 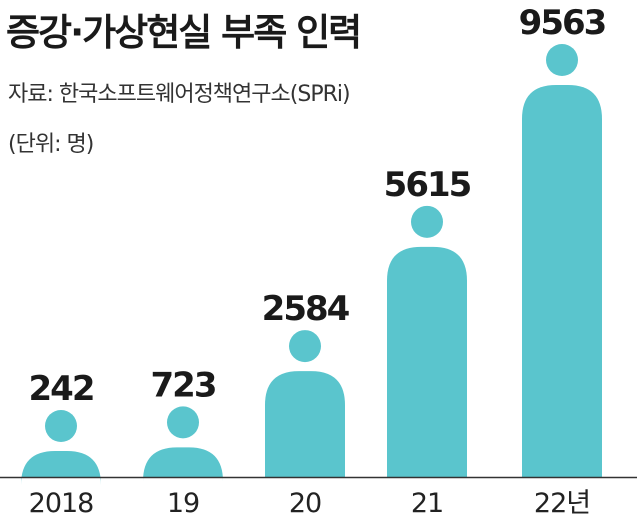 I want to click on data-label: 242, so click(x=61, y=389).